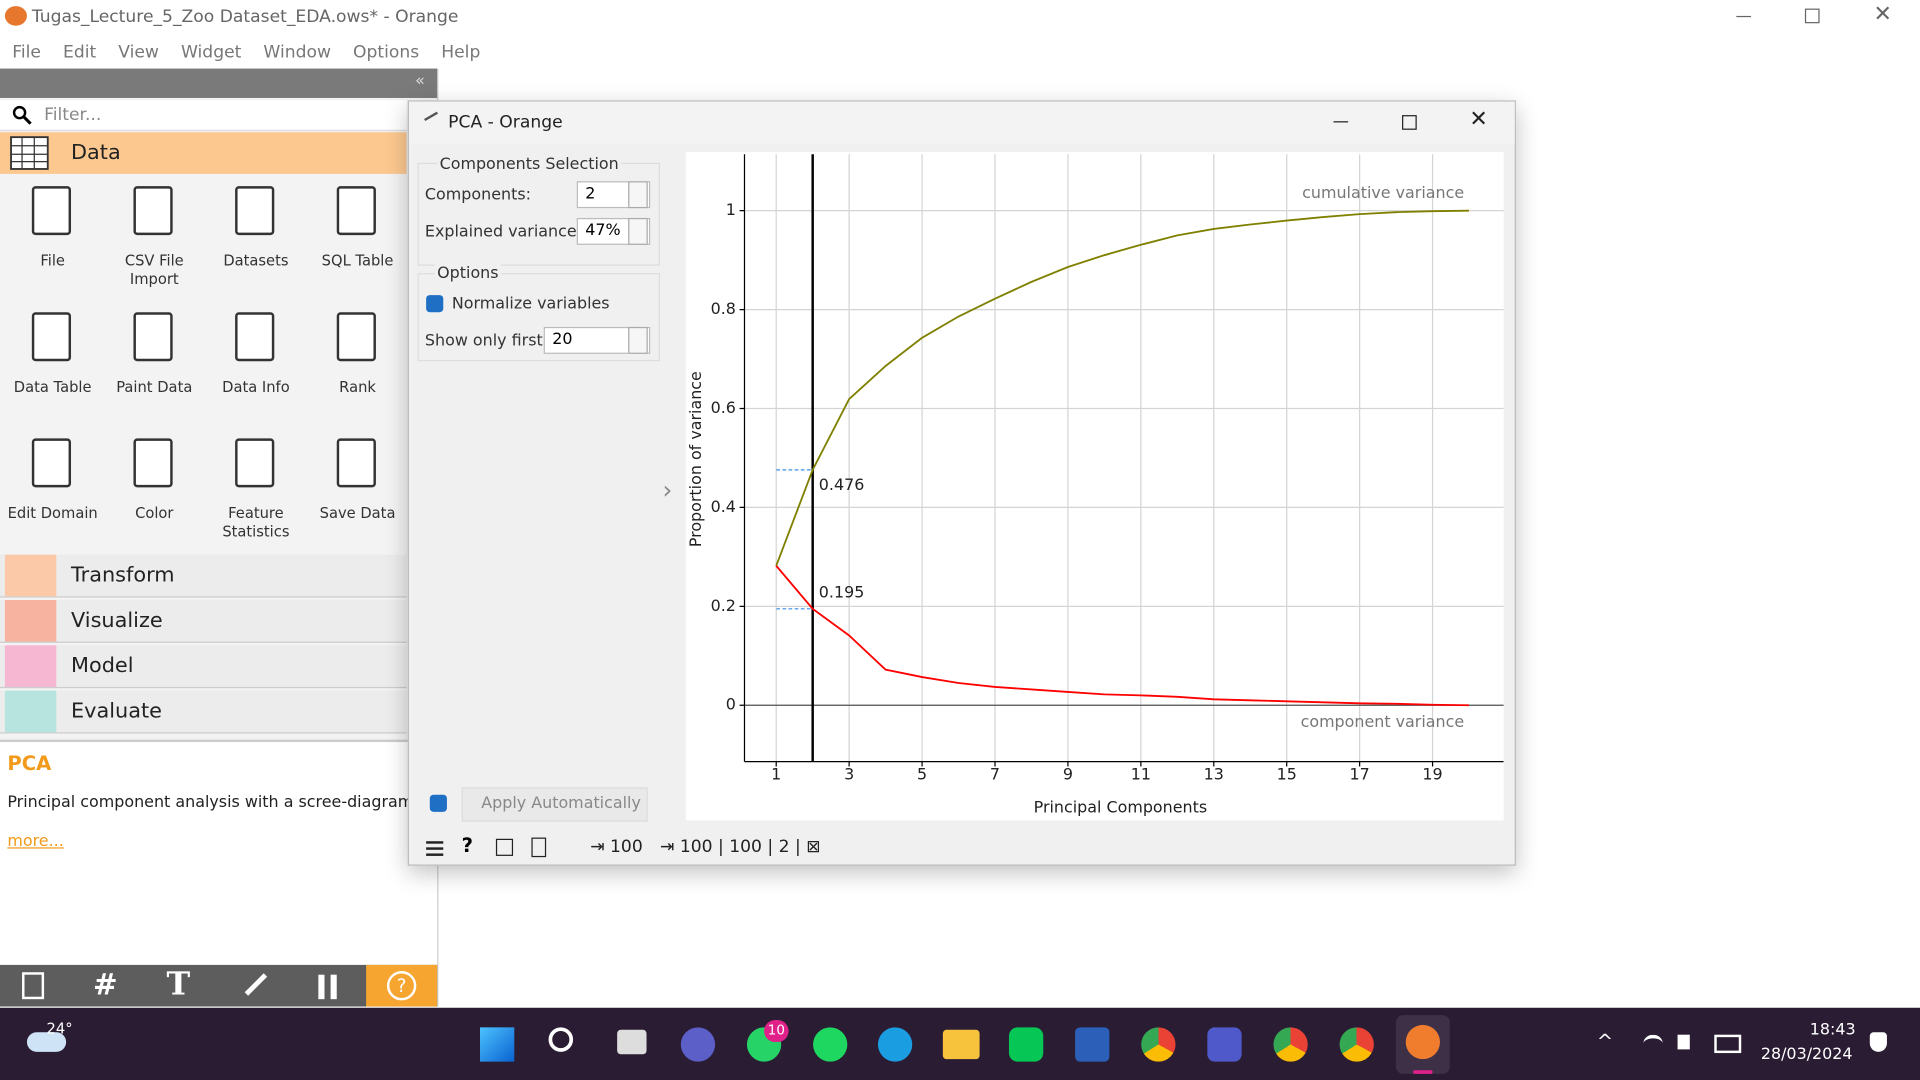 The image size is (1920, 1080). Describe the element at coordinates (638, 340) in the screenshot. I see `show-first-spin` at that location.